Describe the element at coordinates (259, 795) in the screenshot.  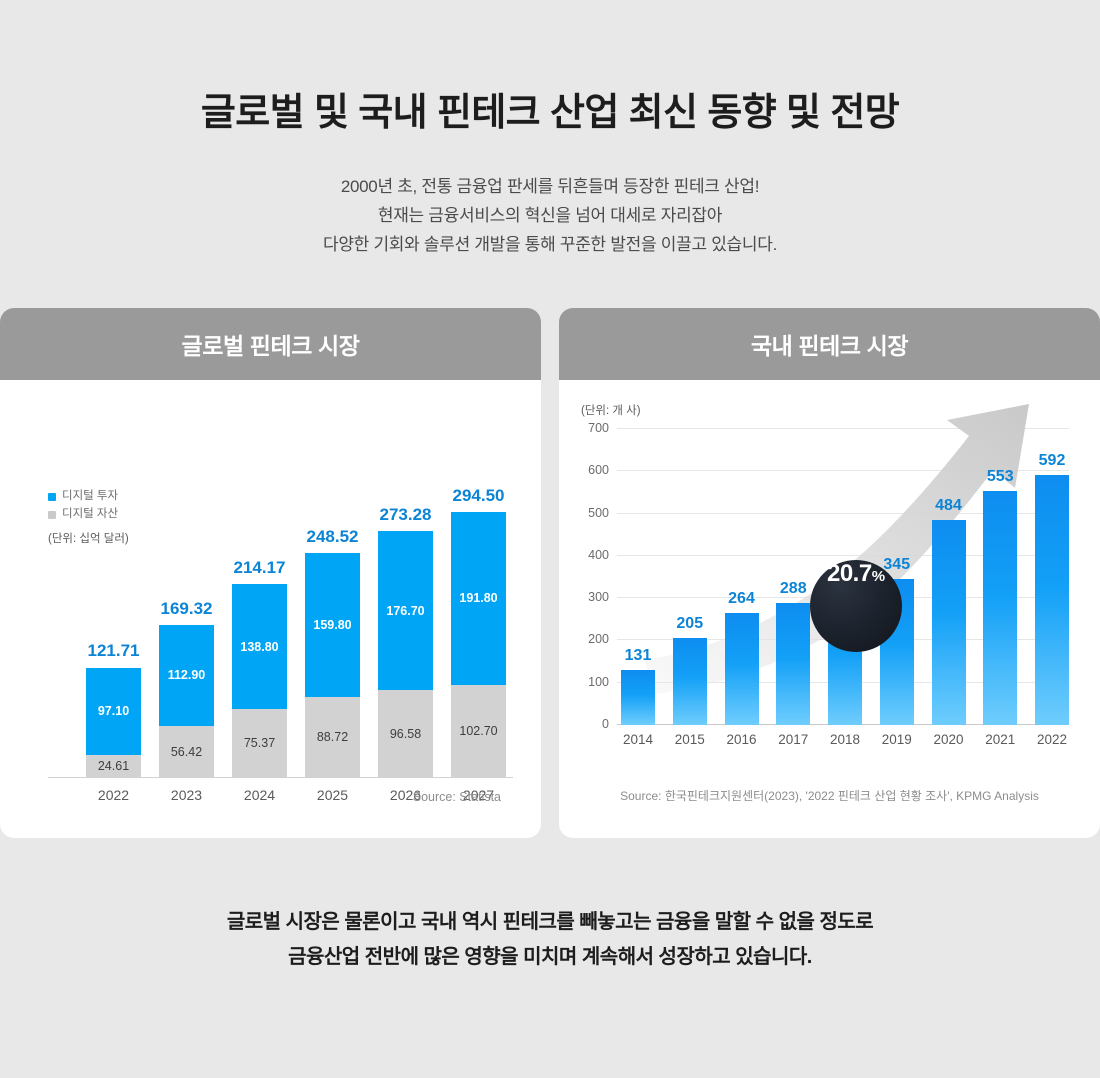
I see `global-x-label: 2024` at that location.